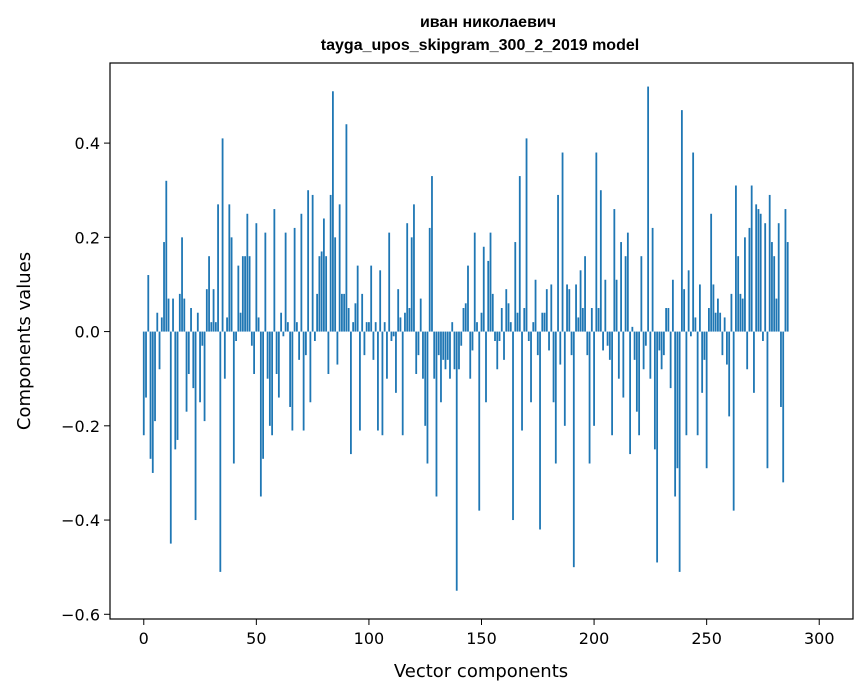 This screenshot has height=696, width=867. I want to click on x-tick-label-0: 0, so click(144, 638).